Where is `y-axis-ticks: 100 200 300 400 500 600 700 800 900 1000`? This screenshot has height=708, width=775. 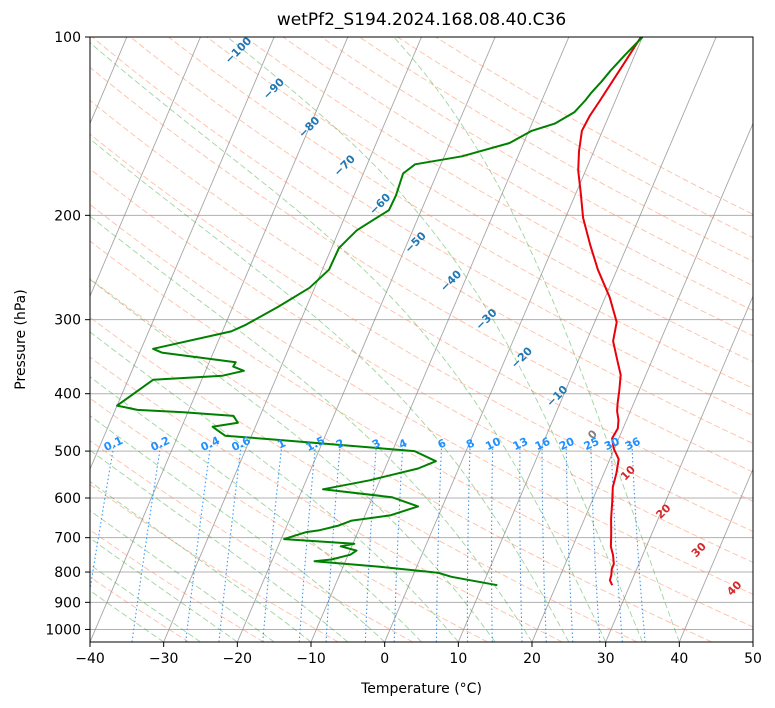 y-axis-ticks: 100 200 300 400 500 600 700 800 900 1000 is located at coordinates (67, 334).